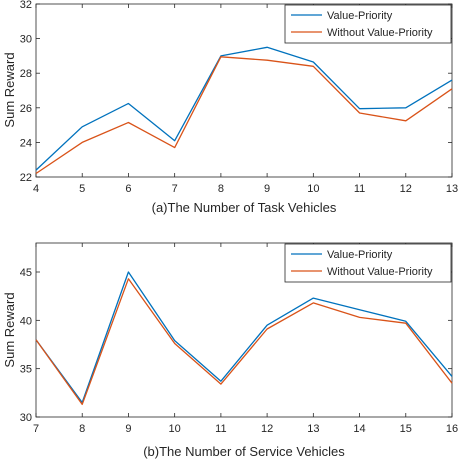  I want to click on y-tick-label: 28, so click(26, 74).